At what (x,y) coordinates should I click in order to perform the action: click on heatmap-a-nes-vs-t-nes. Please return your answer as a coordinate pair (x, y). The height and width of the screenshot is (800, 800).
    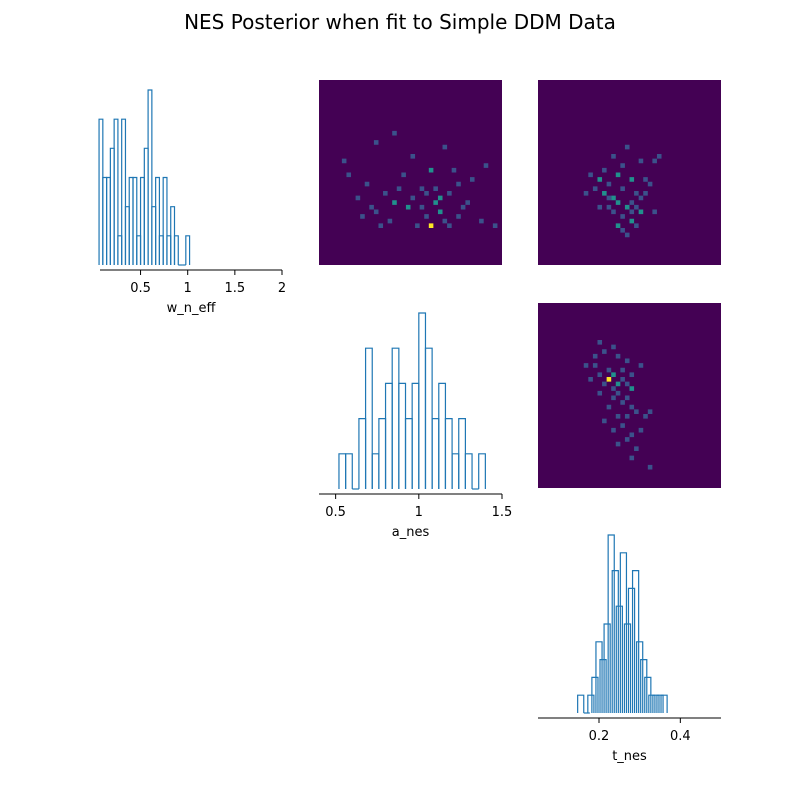
    Looking at the image, I should click on (629, 395).